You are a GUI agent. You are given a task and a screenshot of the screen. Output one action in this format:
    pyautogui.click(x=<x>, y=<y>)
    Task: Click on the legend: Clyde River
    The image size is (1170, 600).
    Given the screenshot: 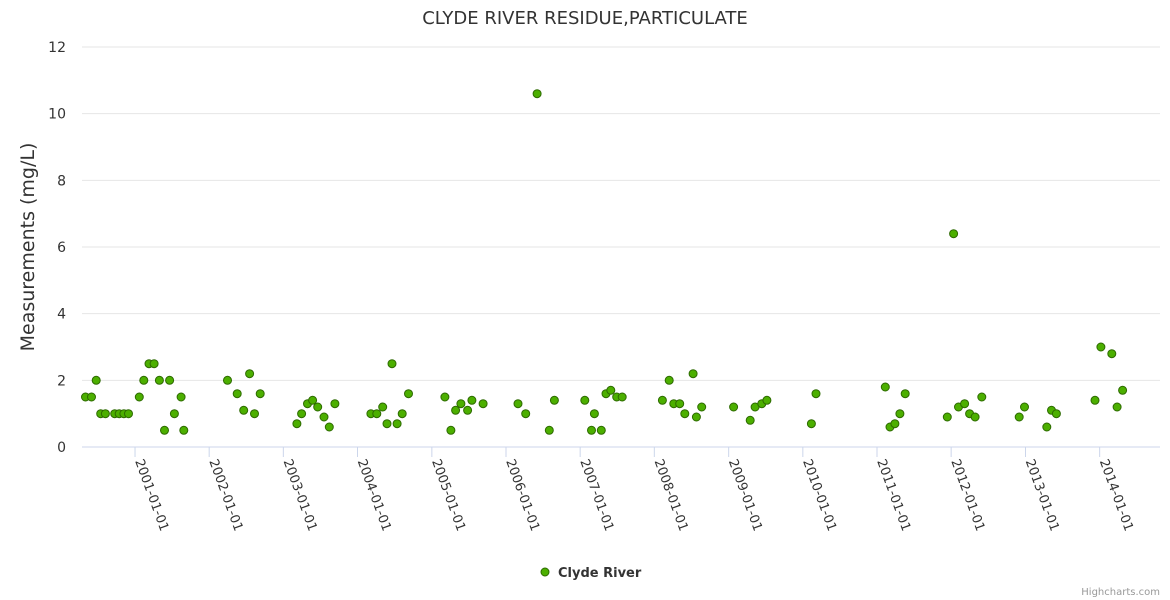 What is the action you would take?
    pyautogui.click(x=591, y=573)
    